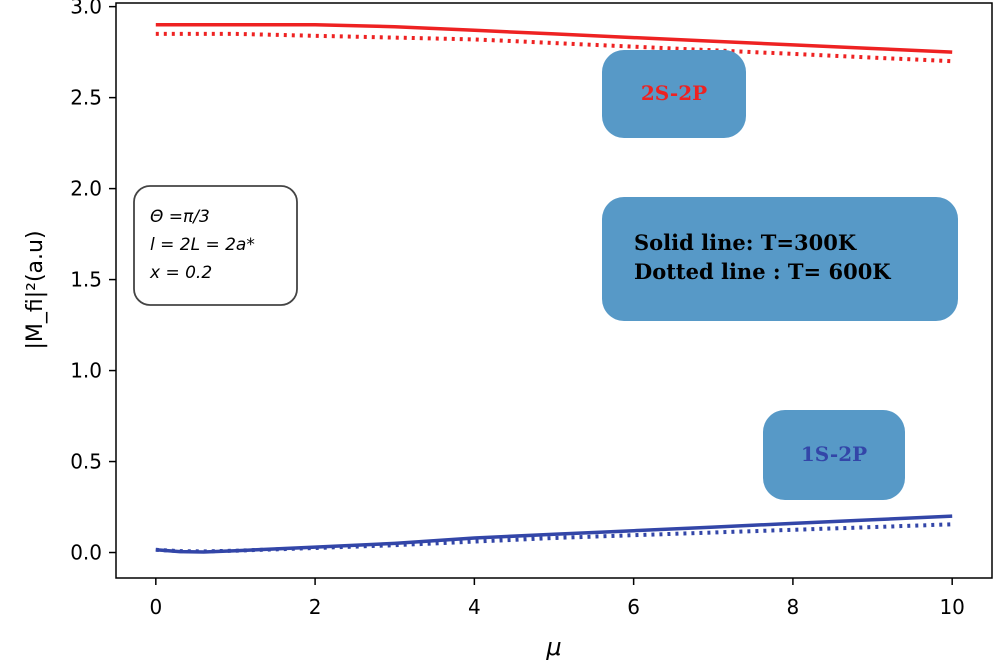 The height and width of the screenshot is (669, 1000). I want to click on params-line-1: Θ =π/3, so click(180, 217).